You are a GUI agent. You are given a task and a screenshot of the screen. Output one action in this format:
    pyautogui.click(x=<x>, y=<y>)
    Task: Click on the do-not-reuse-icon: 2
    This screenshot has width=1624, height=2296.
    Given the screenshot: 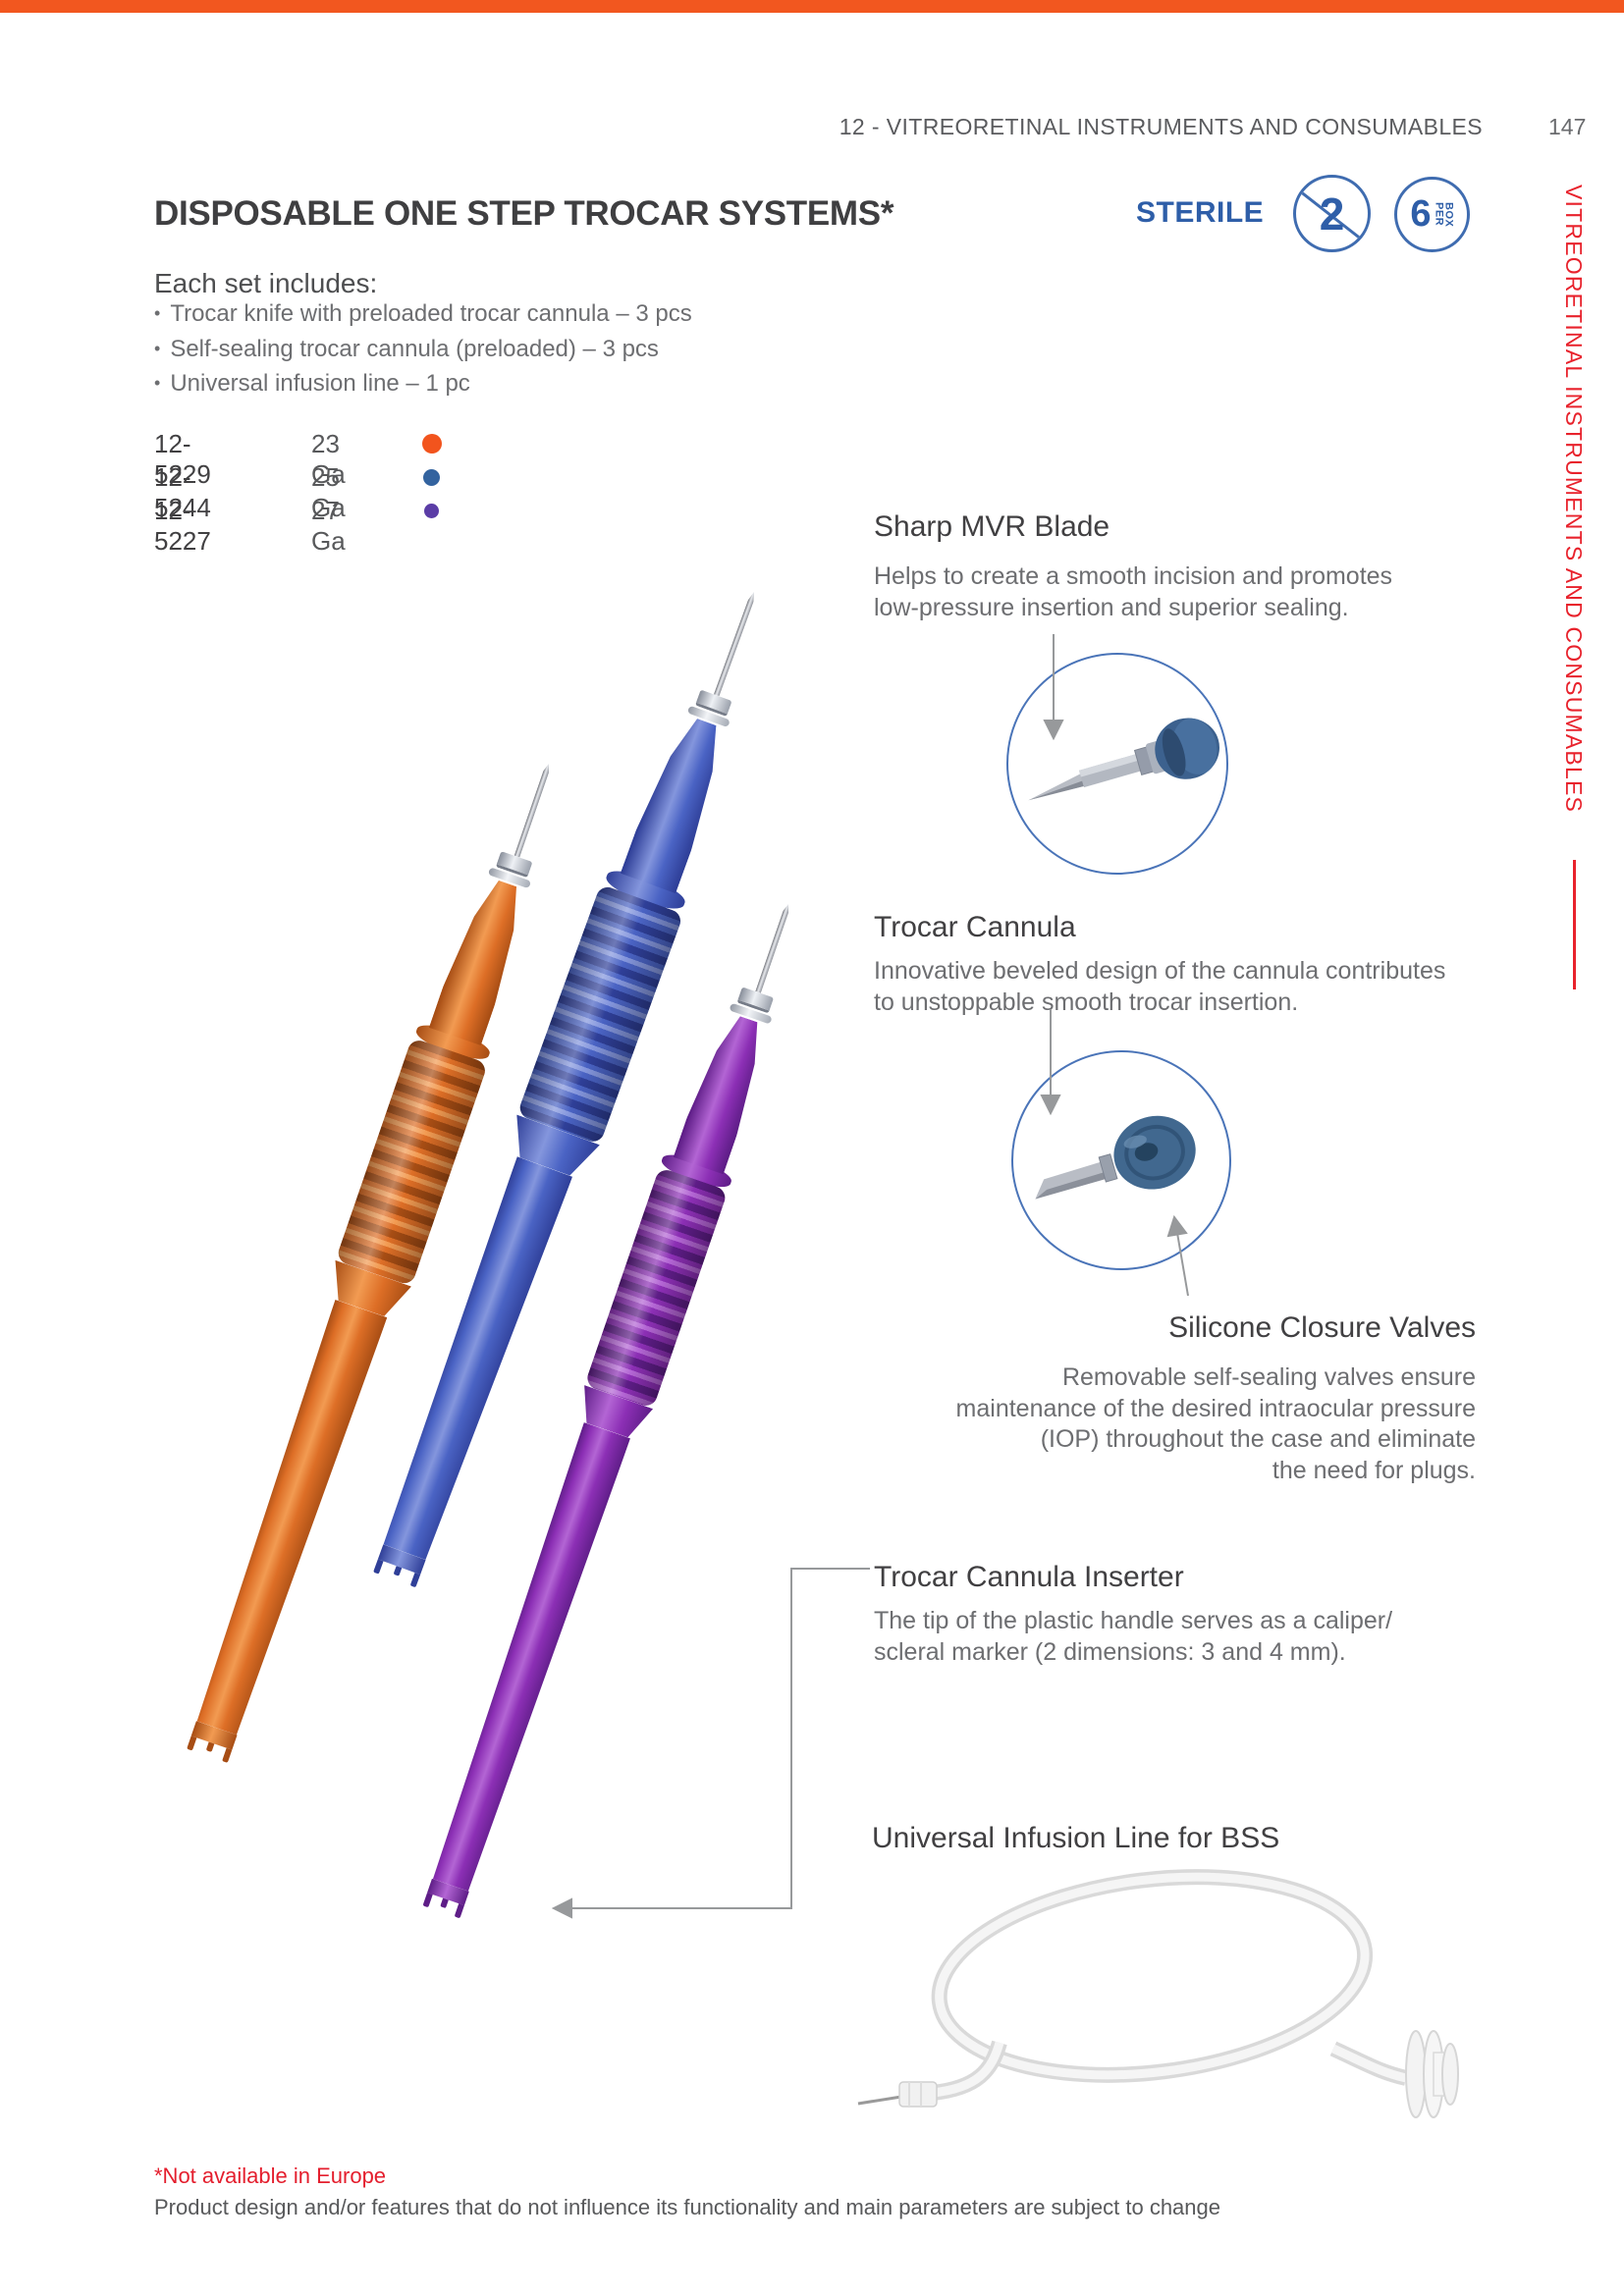 What is the action you would take?
    pyautogui.click(x=1332, y=214)
    